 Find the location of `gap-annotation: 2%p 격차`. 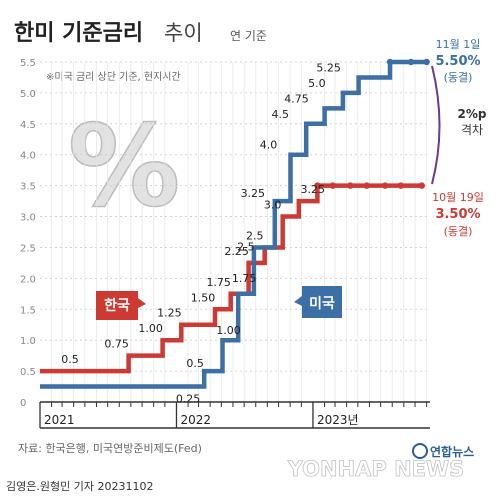

gap-annotation: 2%p 격차 is located at coordinates (459, 125).